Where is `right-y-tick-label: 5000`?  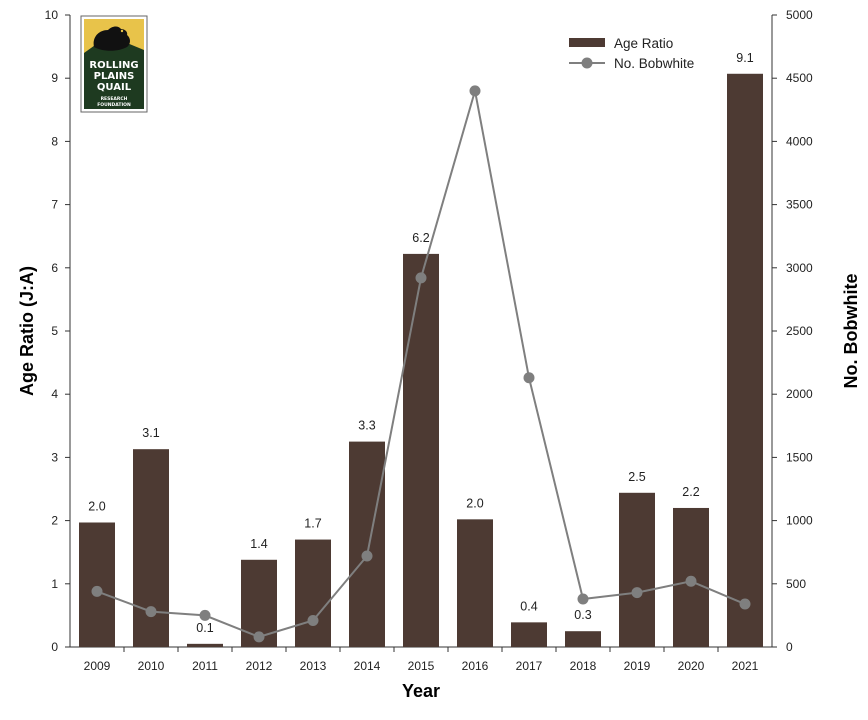
right-y-tick-label: 5000 is located at coordinates (799, 15).